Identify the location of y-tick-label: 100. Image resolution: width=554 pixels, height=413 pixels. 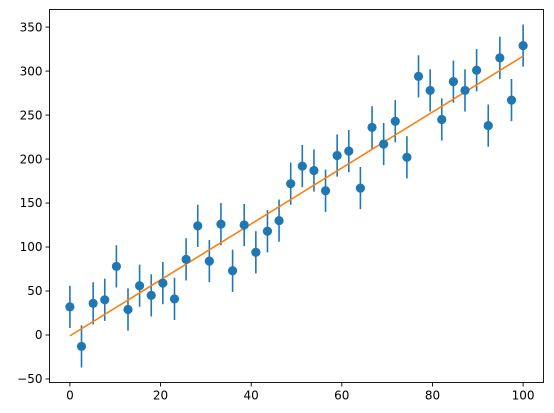
(31, 247).